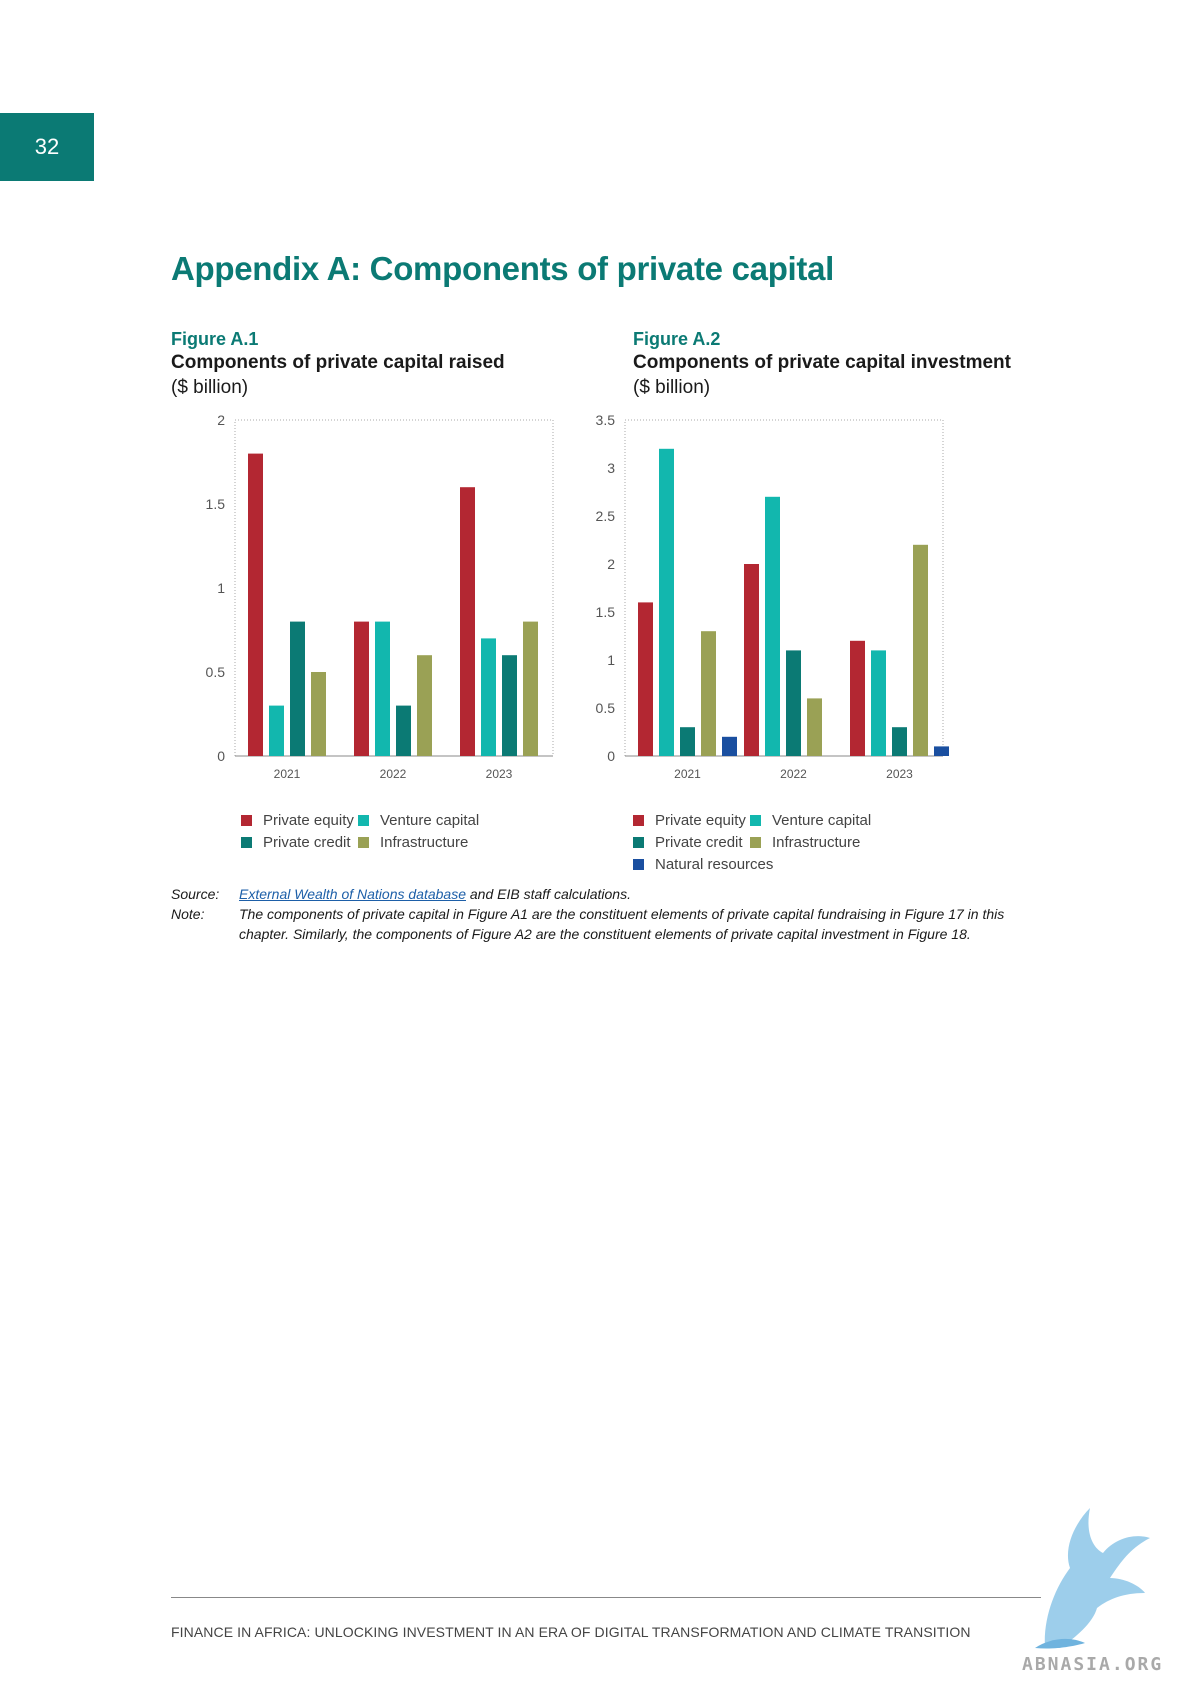 This screenshot has width=1191, height=1684. What do you see at coordinates (677, 339) in the screenshot?
I see `figure-label: Figure A.2` at bounding box center [677, 339].